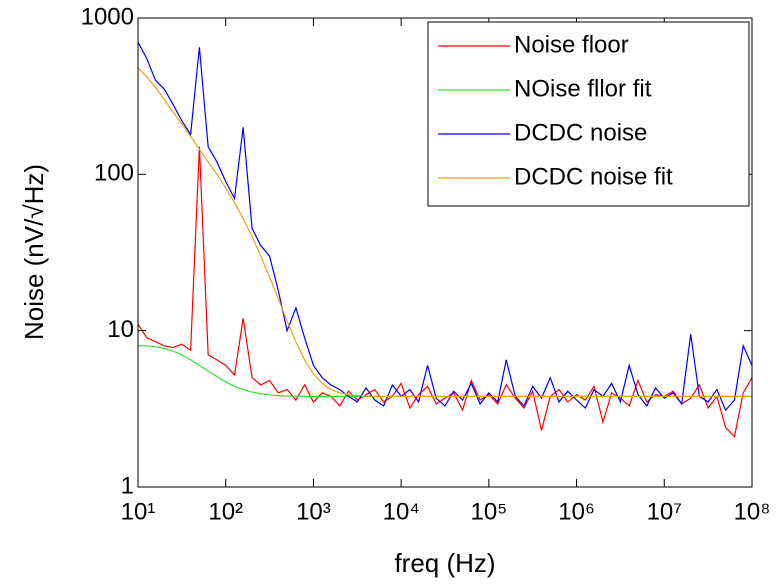 The height and width of the screenshot is (585, 779). What do you see at coordinates (138, 511) in the screenshot?
I see `x-tick-label: 10¹` at bounding box center [138, 511].